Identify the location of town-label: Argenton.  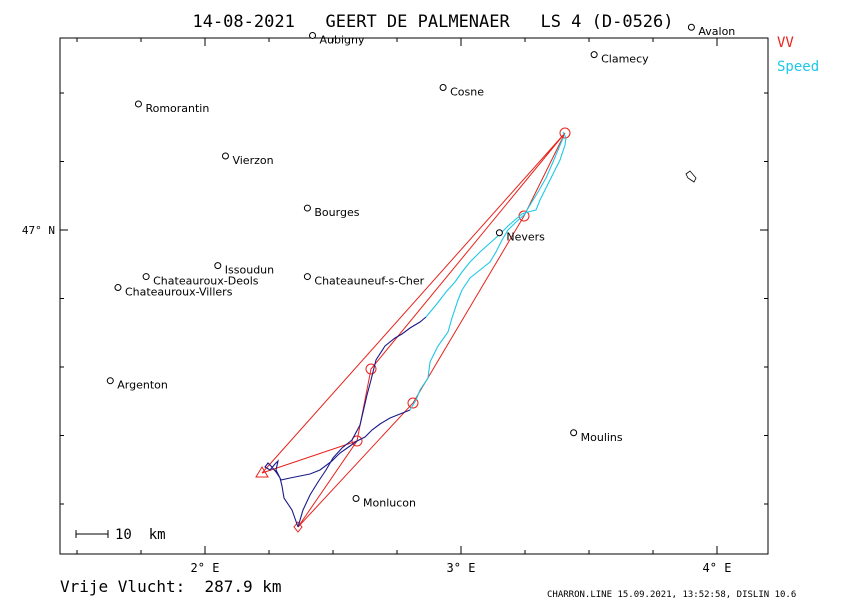
(142, 385).